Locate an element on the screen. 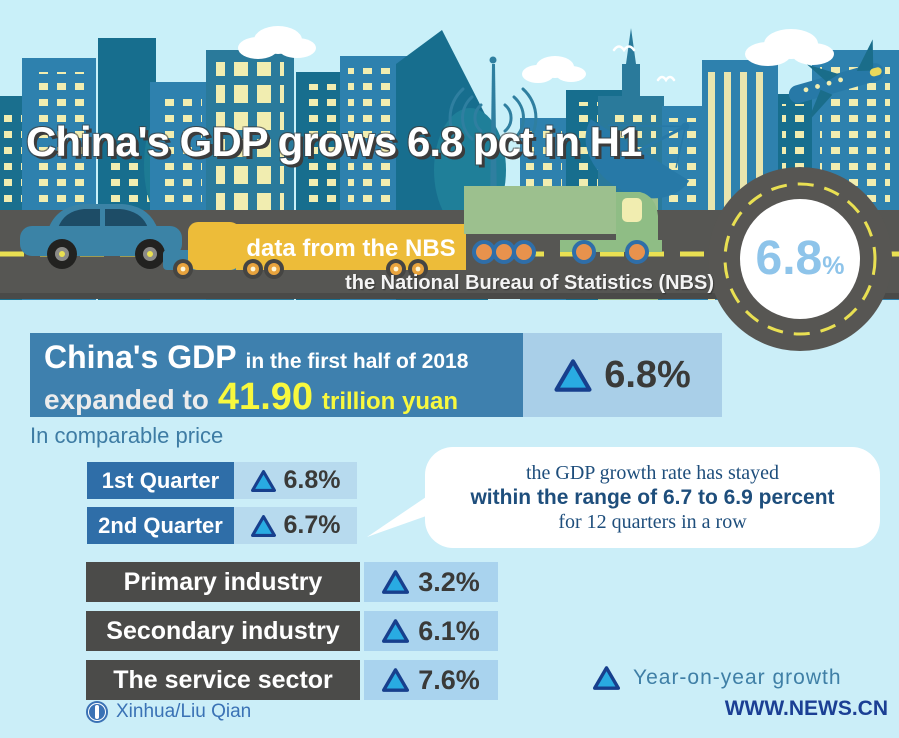  industry-primary-label: Primary industry is located at coordinates (223, 582).